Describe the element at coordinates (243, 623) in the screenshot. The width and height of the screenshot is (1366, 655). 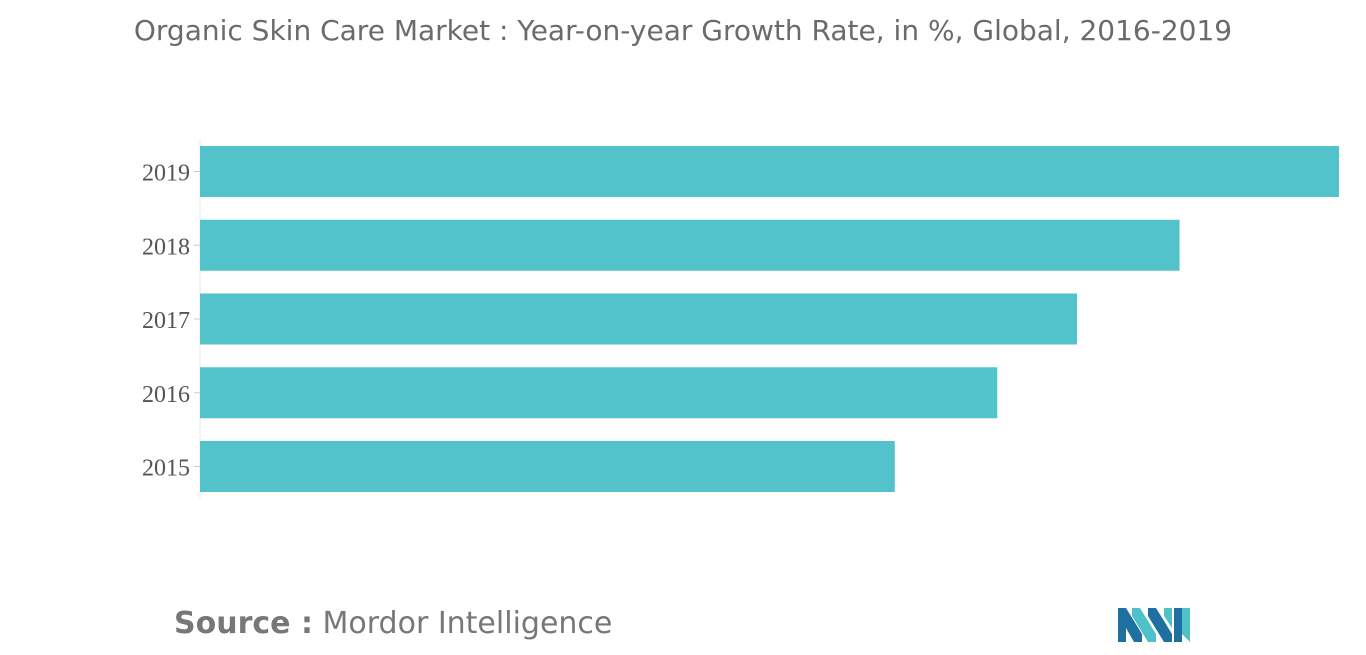
I see `source-label: Source :` at that location.